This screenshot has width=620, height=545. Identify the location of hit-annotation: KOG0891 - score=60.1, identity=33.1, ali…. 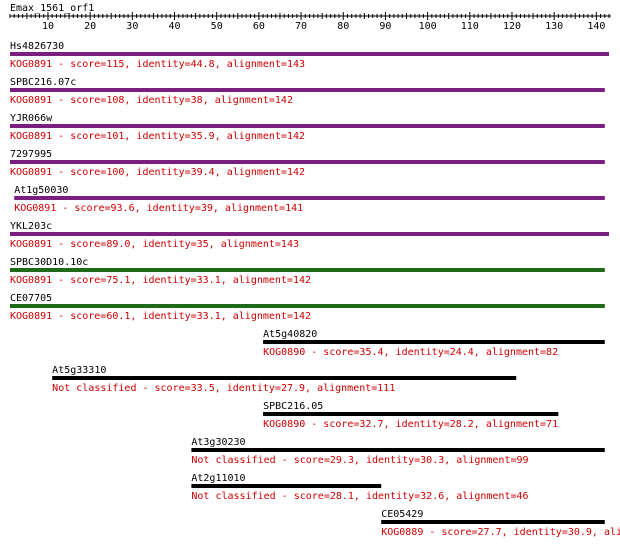
(160, 316).